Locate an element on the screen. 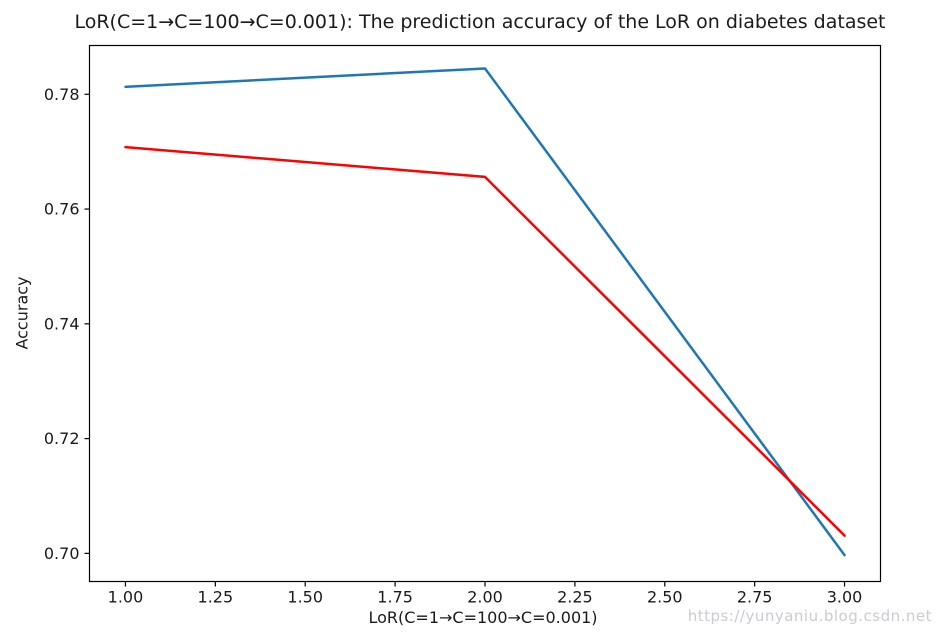 The width and height of the screenshot is (937, 637). x-tick-label: 2.00 is located at coordinates (485, 597).